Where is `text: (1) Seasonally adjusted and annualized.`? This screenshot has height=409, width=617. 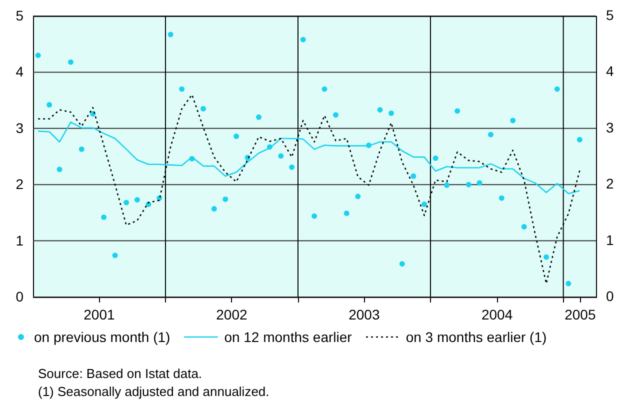 text: (1) Seasonally adjusted and annualized. is located at coordinates (154, 391).